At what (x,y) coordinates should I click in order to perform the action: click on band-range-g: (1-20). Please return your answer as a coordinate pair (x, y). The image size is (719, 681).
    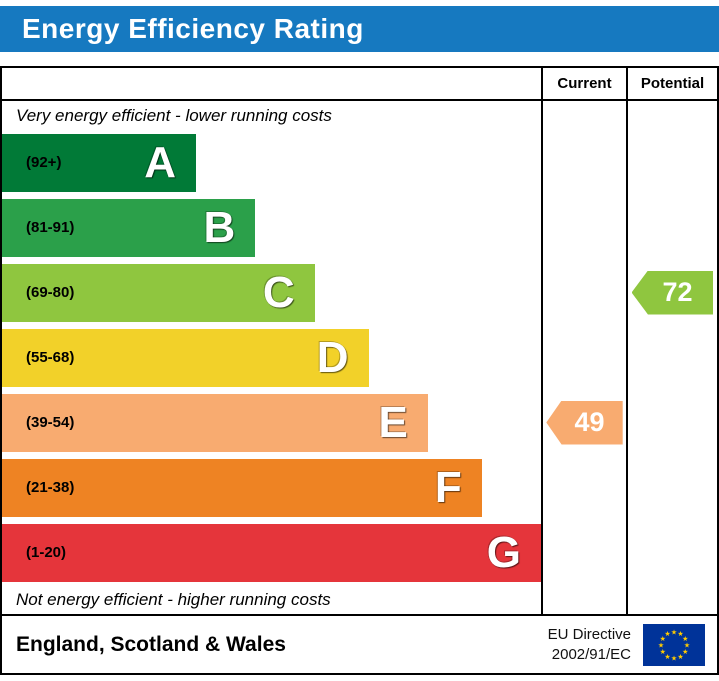
    Looking at the image, I should click on (46, 552).